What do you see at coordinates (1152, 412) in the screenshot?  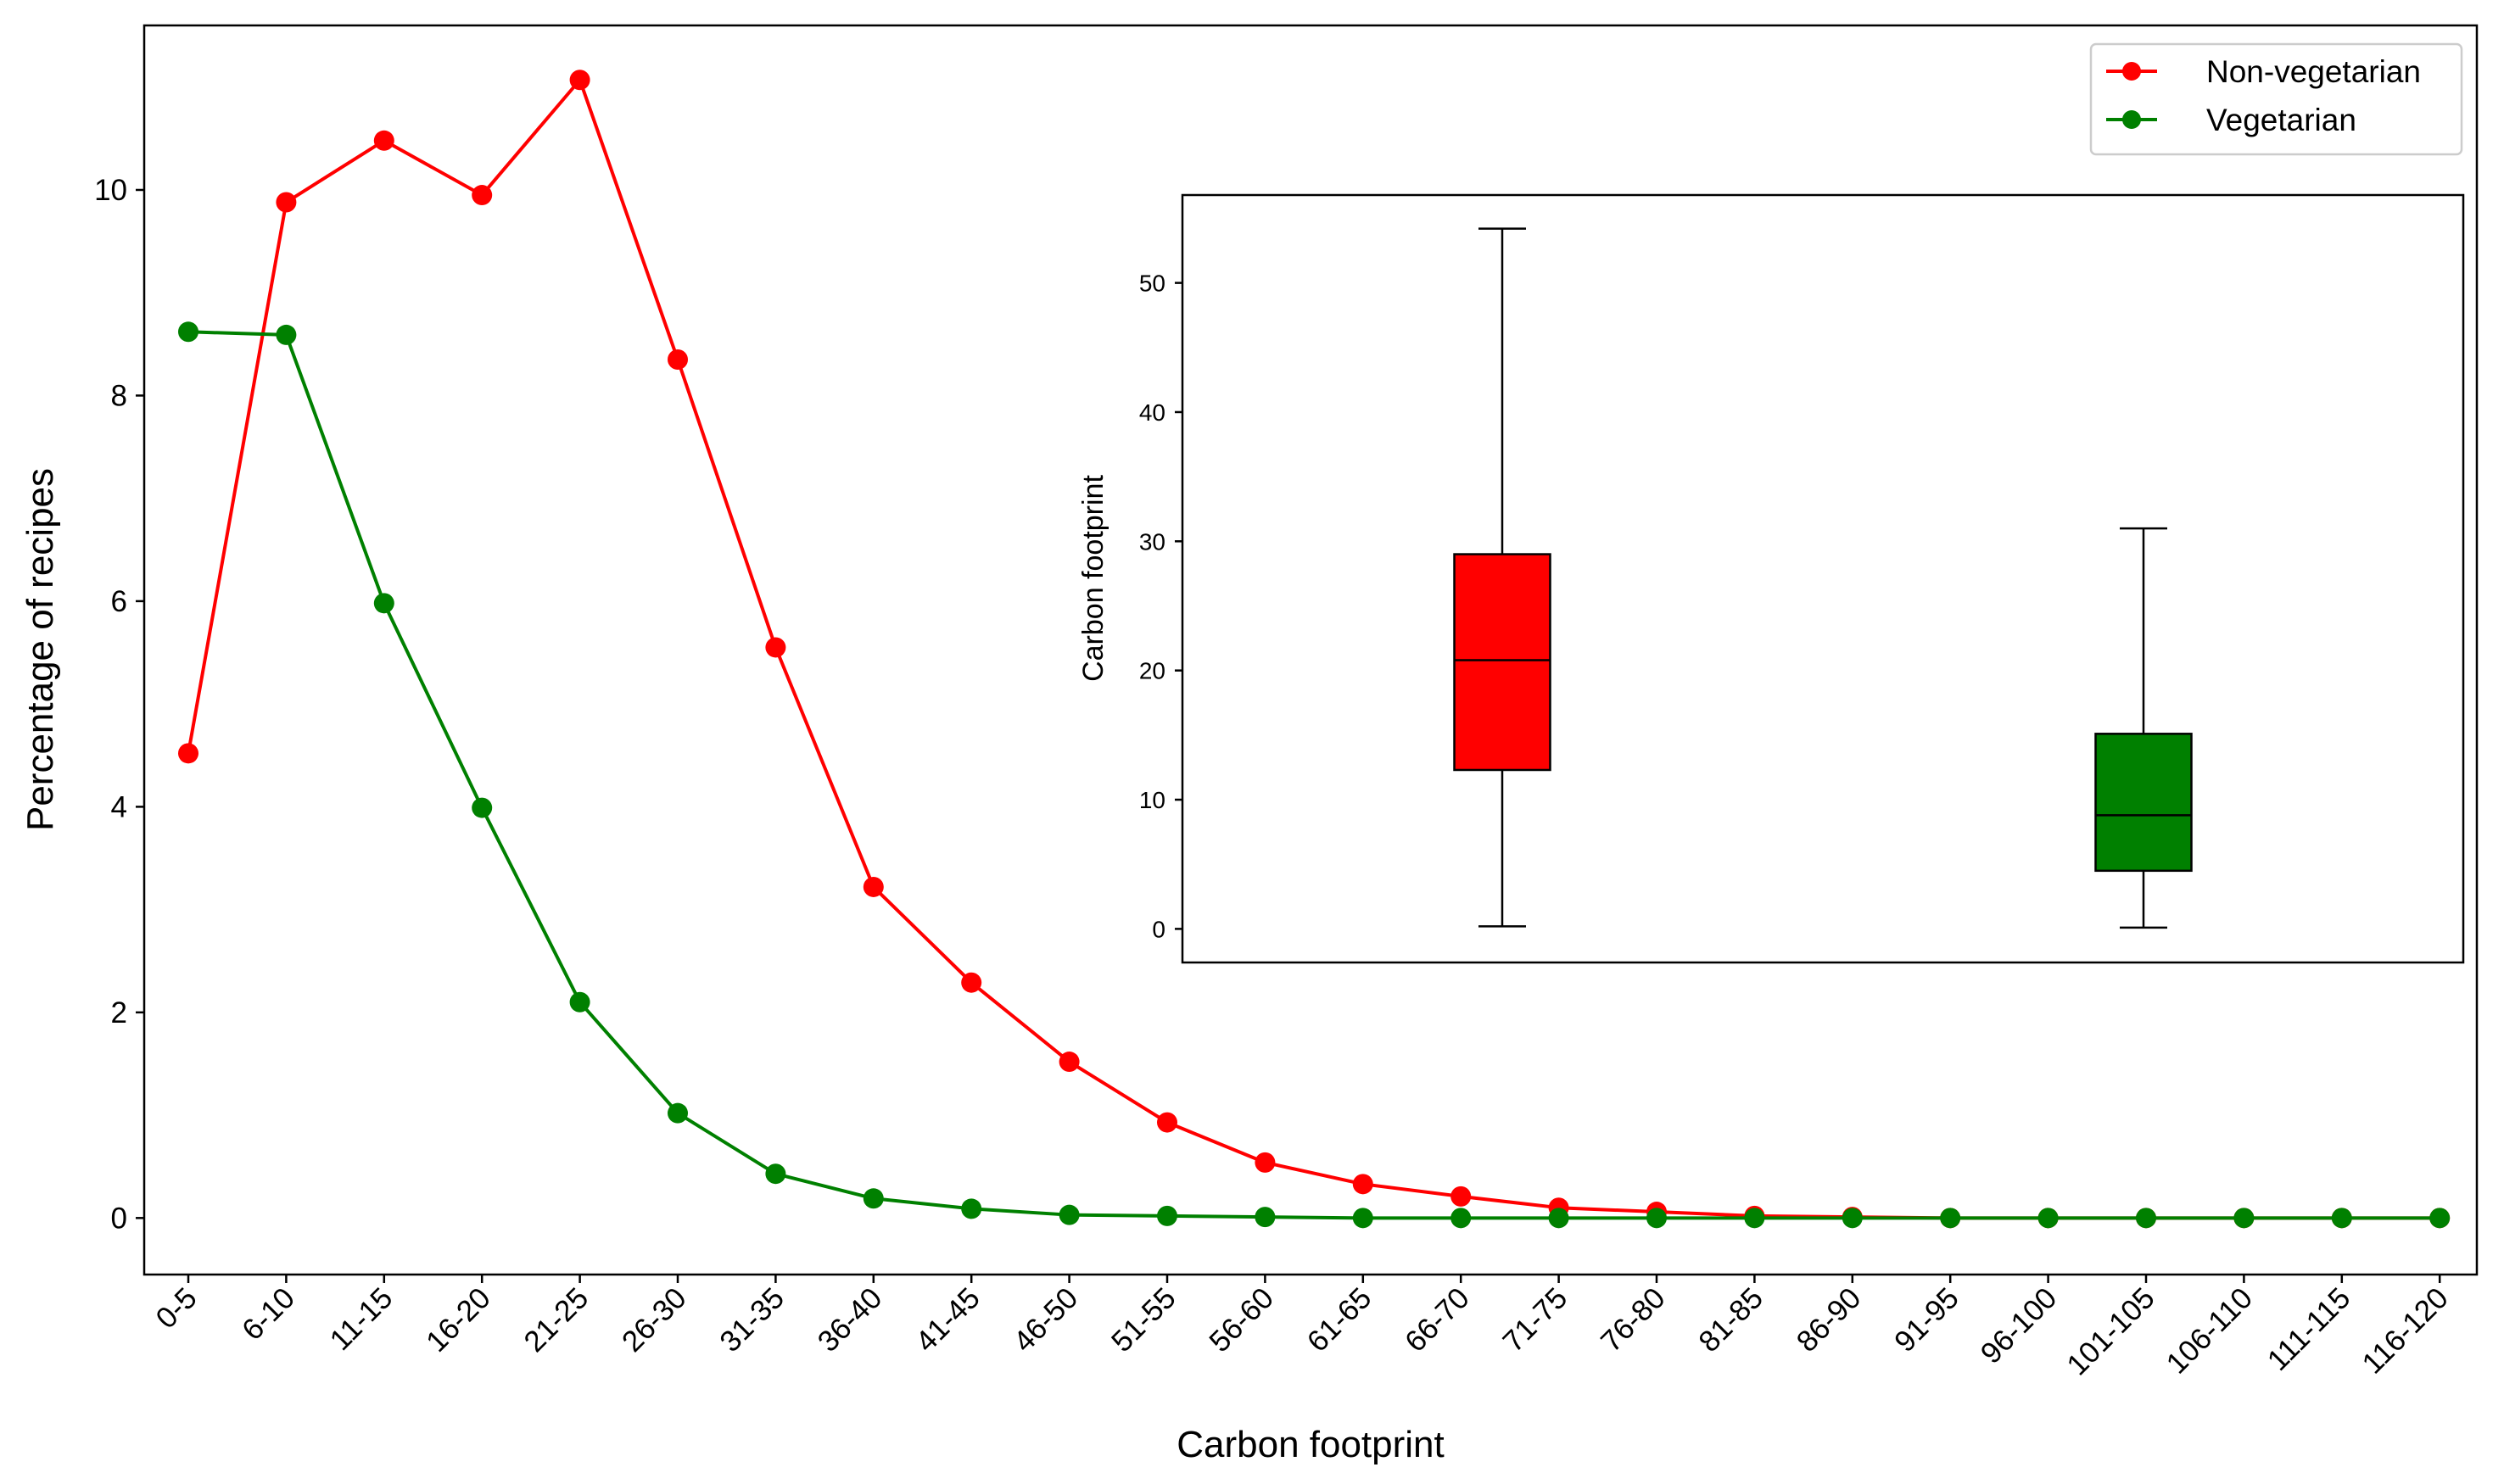 I see `inset-y-tick-label: 40` at bounding box center [1152, 412].